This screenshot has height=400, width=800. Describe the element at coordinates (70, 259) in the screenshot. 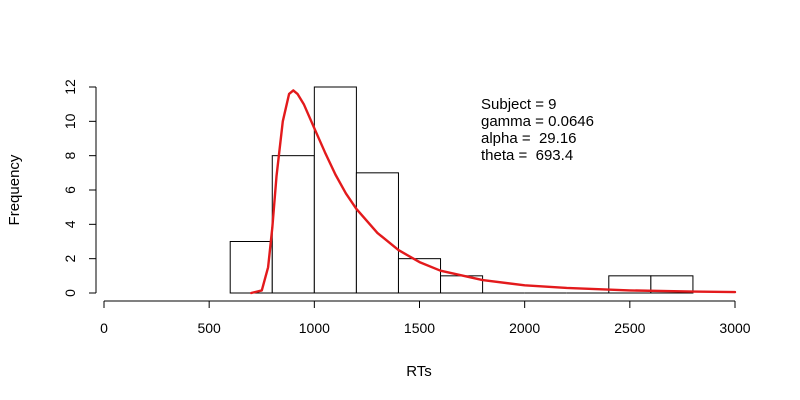

I see `y-tick-label-1: 2` at that location.